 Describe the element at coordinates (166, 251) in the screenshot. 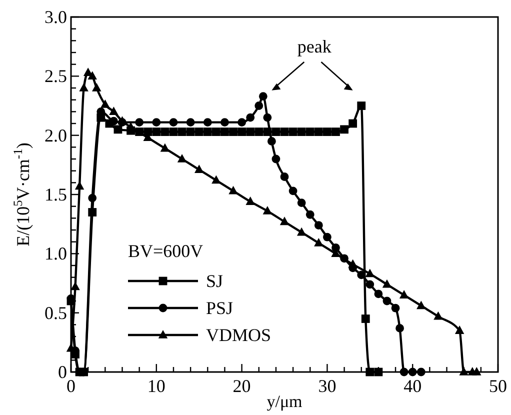

I see `legend-title: BV=600V` at that location.